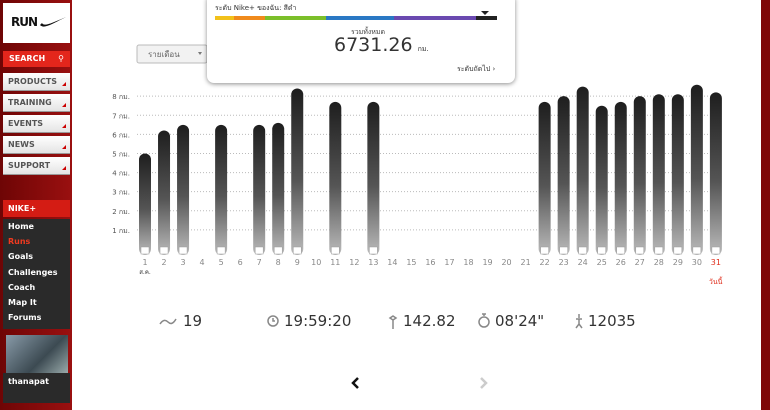 The width and height of the screenshot is (770, 410). What do you see at coordinates (36, 124) in the screenshot?
I see `menu-item: EVENTS` at bounding box center [36, 124].